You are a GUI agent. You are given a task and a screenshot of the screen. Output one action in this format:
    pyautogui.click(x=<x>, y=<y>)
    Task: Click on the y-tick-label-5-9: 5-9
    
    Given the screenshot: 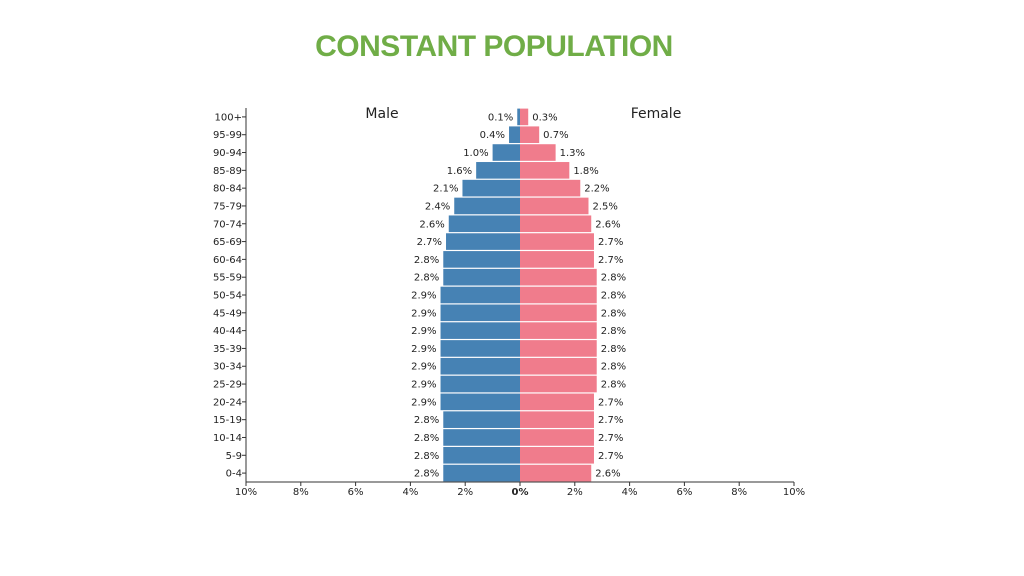 What is the action you would take?
    pyautogui.click(x=234, y=456)
    